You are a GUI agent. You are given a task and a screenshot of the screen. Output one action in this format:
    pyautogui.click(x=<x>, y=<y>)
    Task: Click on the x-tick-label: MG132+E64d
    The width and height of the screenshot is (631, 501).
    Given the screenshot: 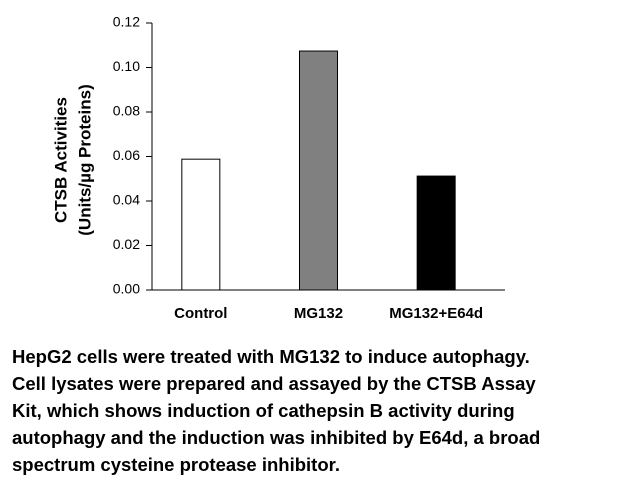 What is the action you would take?
    pyautogui.click(x=436, y=313)
    